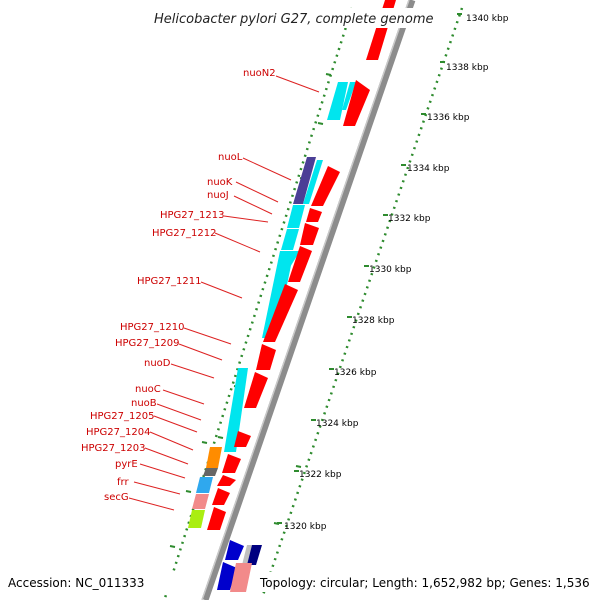 This screenshot has width=600, height=600. What do you see at coordinates (126, 464) in the screenshot?
I see `gene-label-pyrE: pyrE` at bounding box center [126, 464].